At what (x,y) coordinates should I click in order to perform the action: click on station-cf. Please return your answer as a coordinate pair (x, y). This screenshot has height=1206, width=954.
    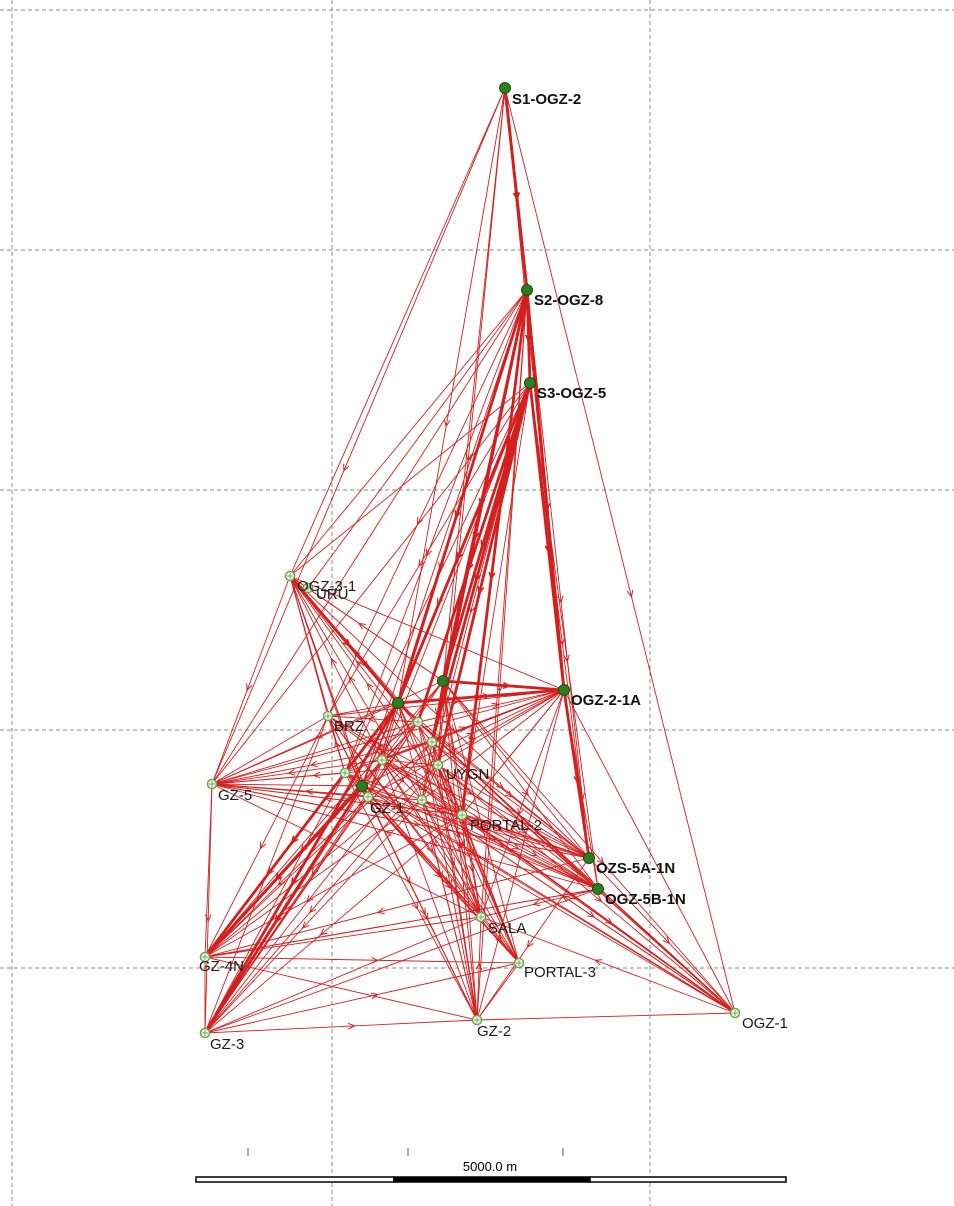
    Looking at the image, I should click on (382, 760).